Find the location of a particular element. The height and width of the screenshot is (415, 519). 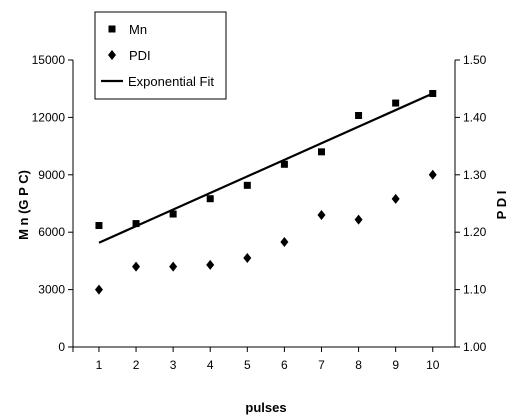

x-tick-label: 5 is located at coordinates (247, 365).